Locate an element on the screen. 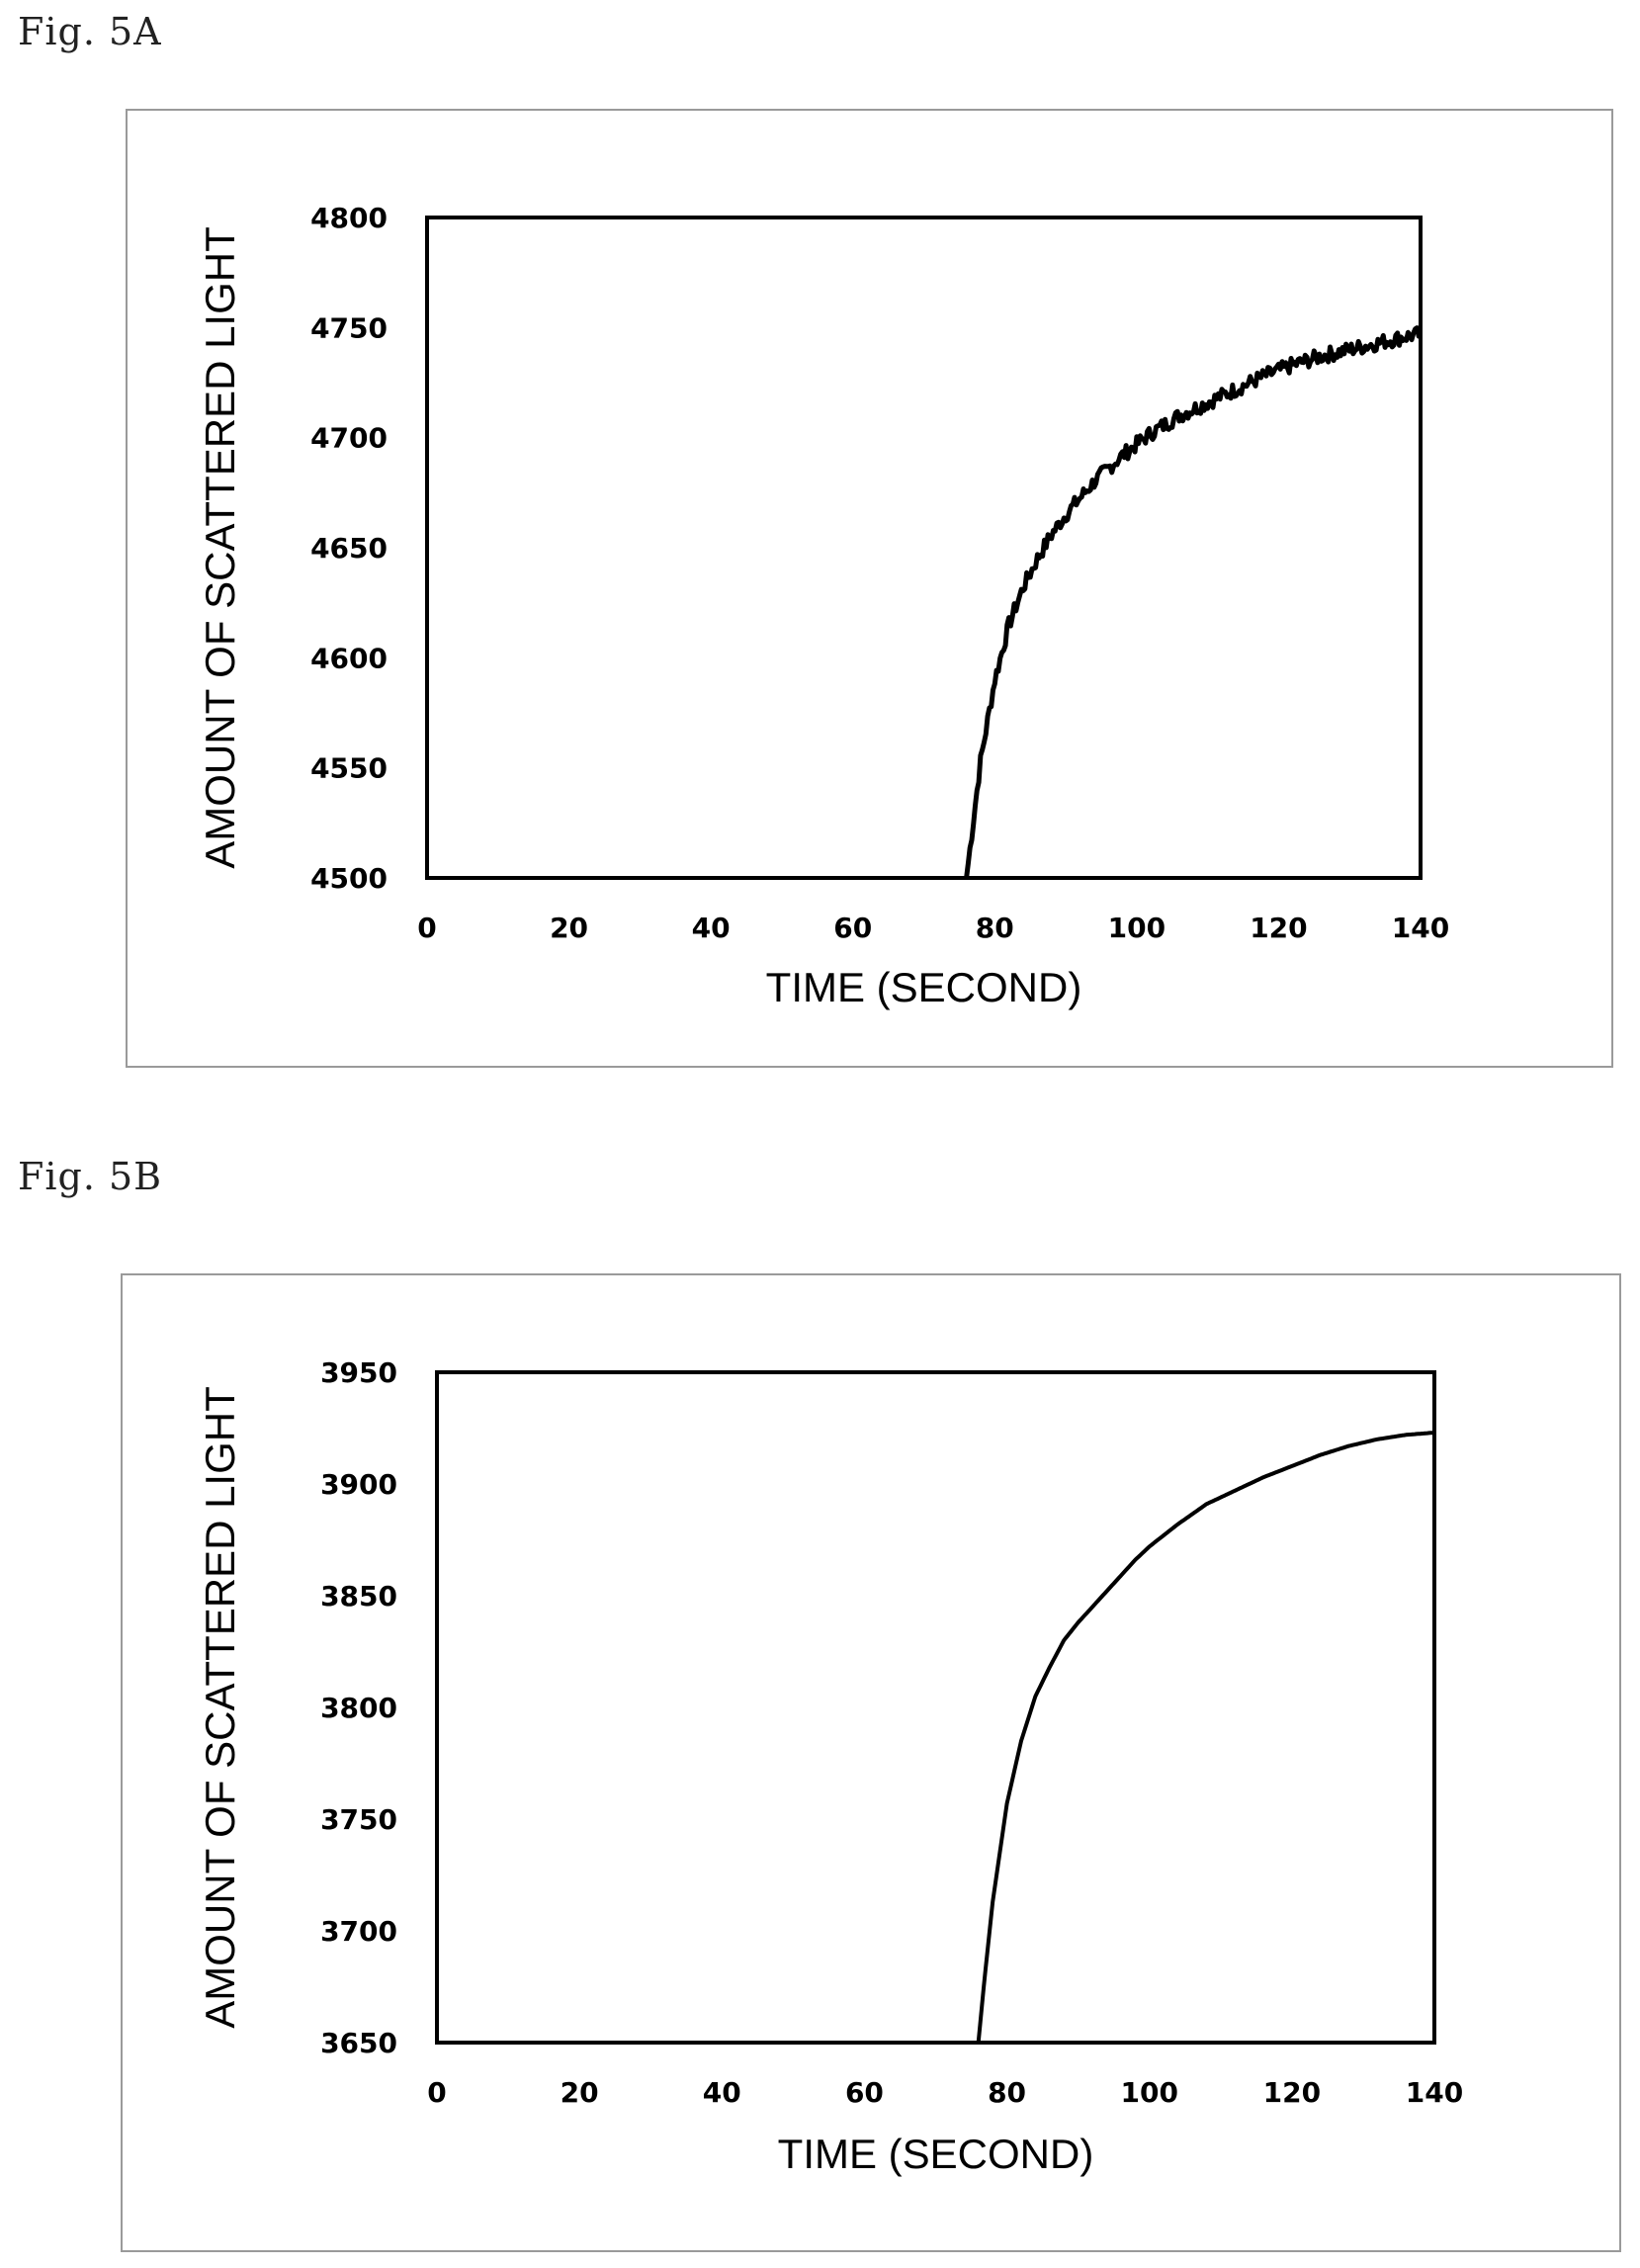  y-tick-label: 3650 is located at coordinates (358, 2043).